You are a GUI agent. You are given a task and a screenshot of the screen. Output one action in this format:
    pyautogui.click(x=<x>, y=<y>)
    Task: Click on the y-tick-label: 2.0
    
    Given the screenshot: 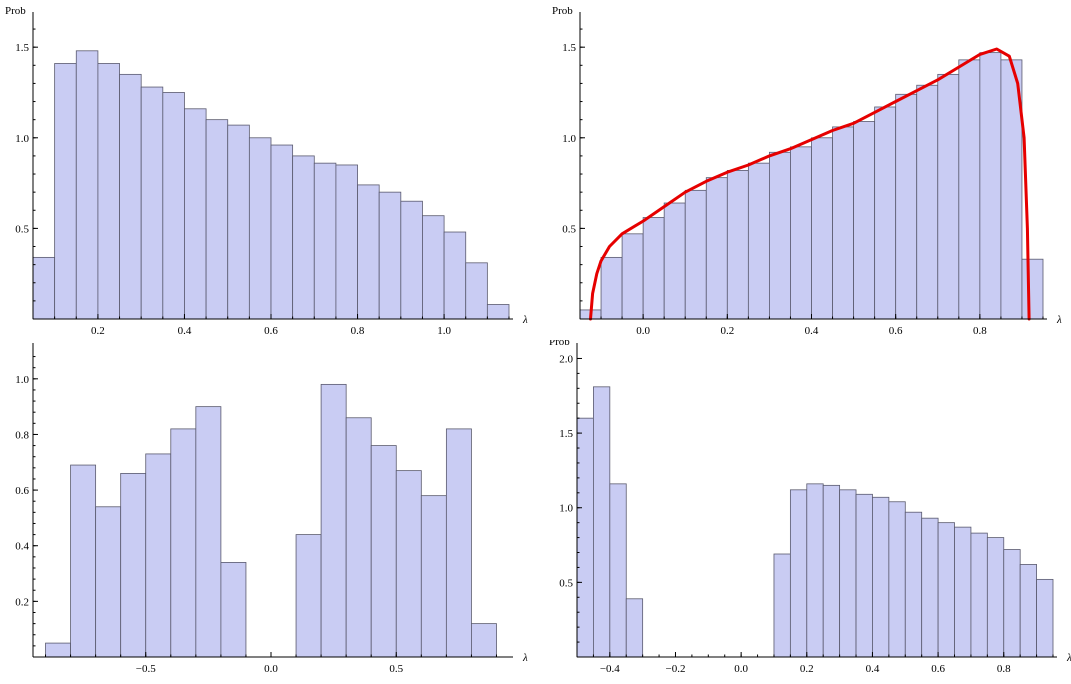 What is the action you would take?
    pyautogui.click(x=566, y=359)
    